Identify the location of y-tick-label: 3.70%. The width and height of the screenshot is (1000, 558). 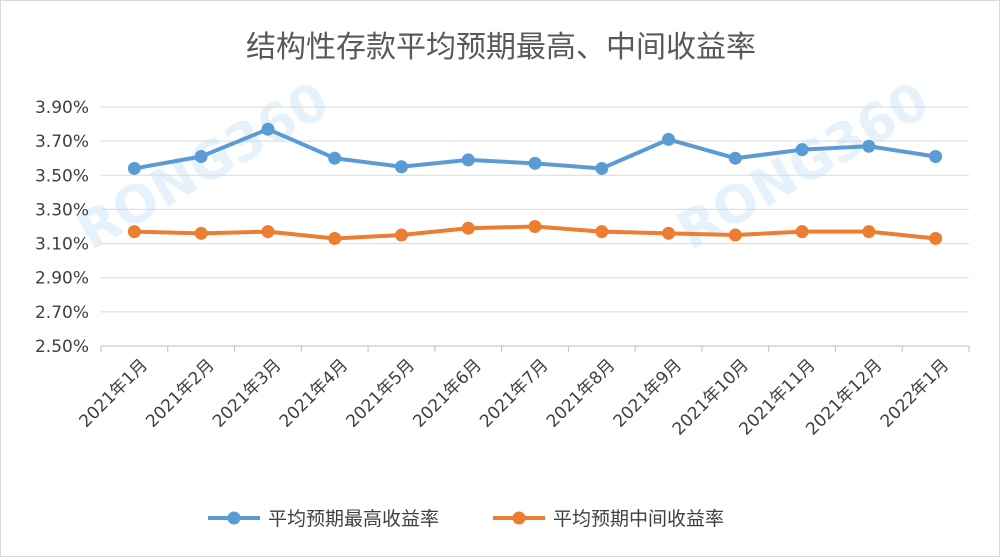
(62, 142).